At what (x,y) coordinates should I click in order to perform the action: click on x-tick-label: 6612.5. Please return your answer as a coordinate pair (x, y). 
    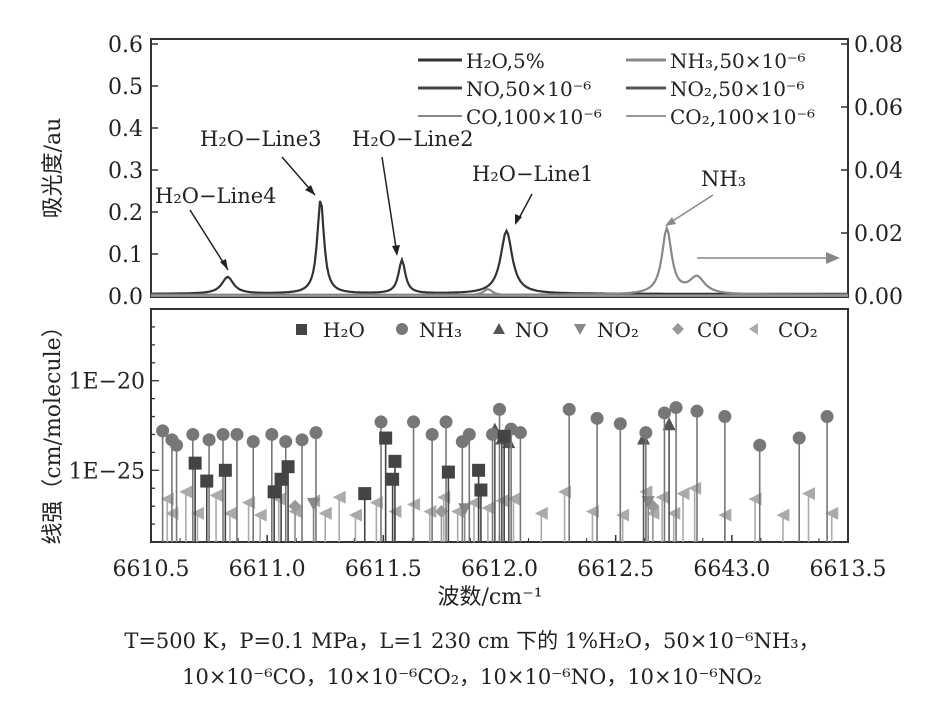
    Looking at the image, I should click on (615, 569).